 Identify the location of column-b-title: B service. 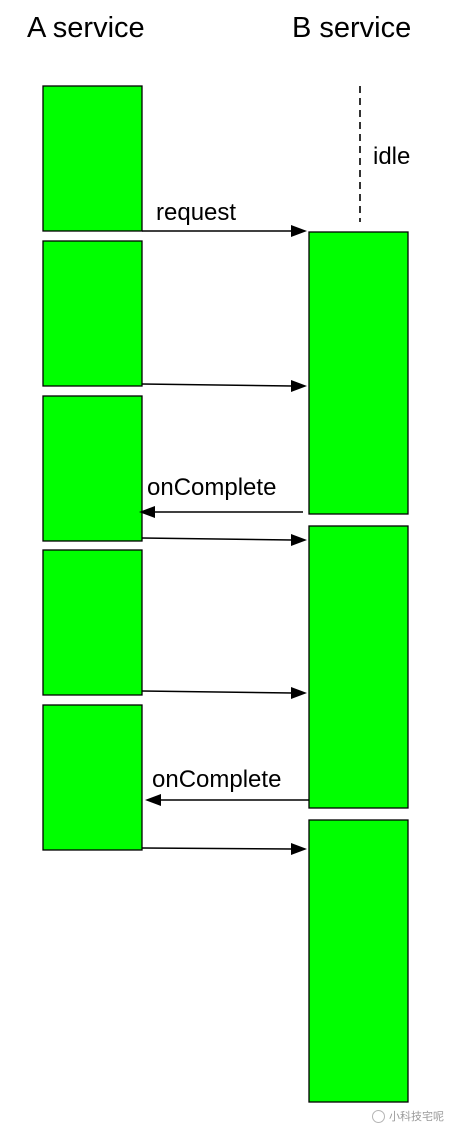
(351, 28).